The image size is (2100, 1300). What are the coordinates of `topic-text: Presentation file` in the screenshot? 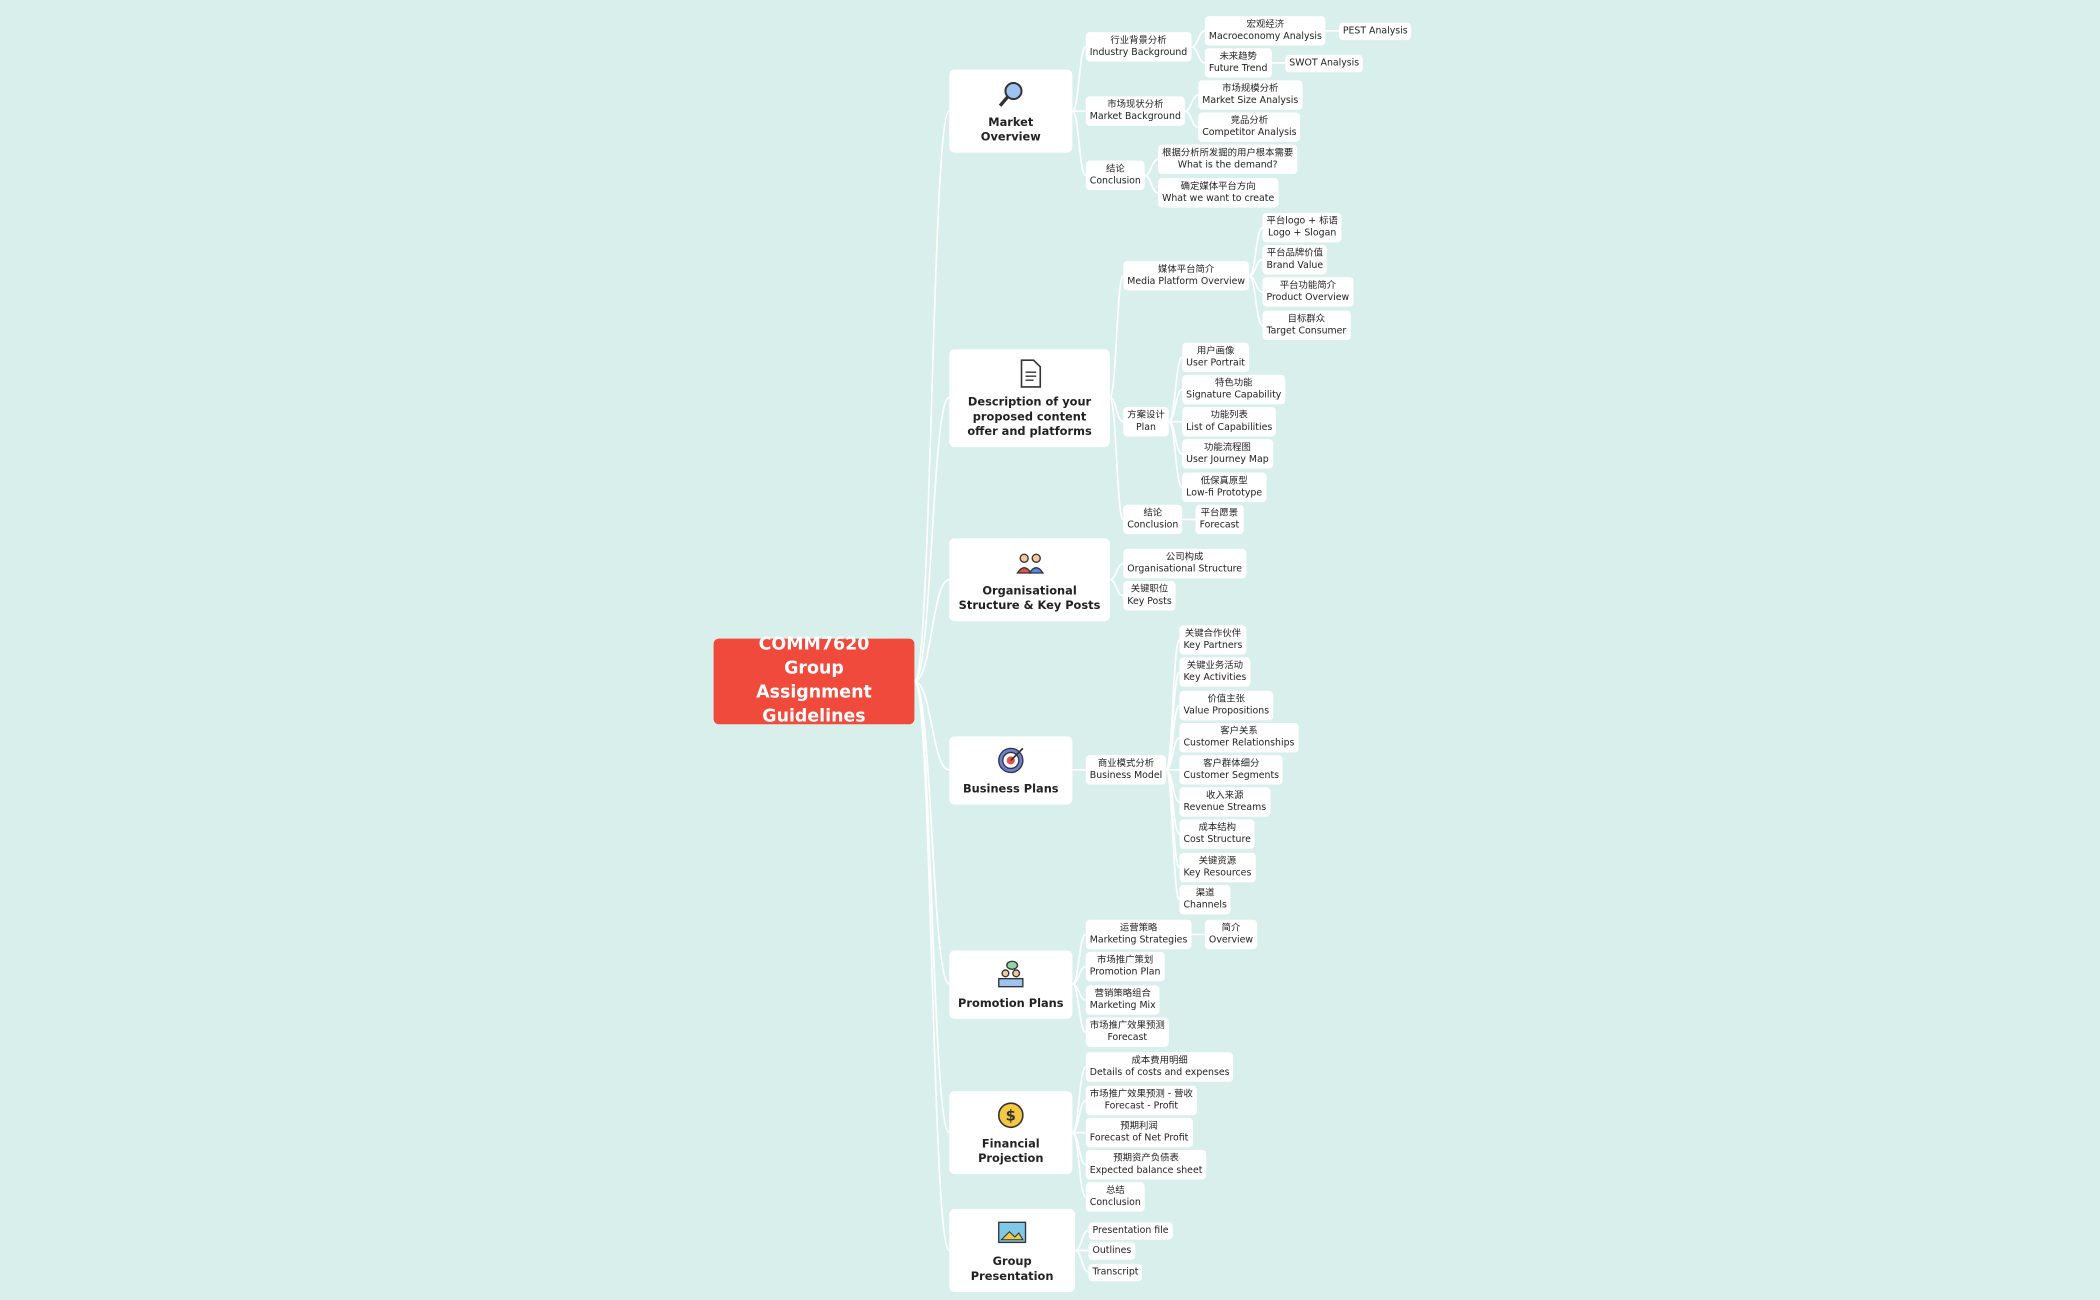 It's located at (1130, 1230).